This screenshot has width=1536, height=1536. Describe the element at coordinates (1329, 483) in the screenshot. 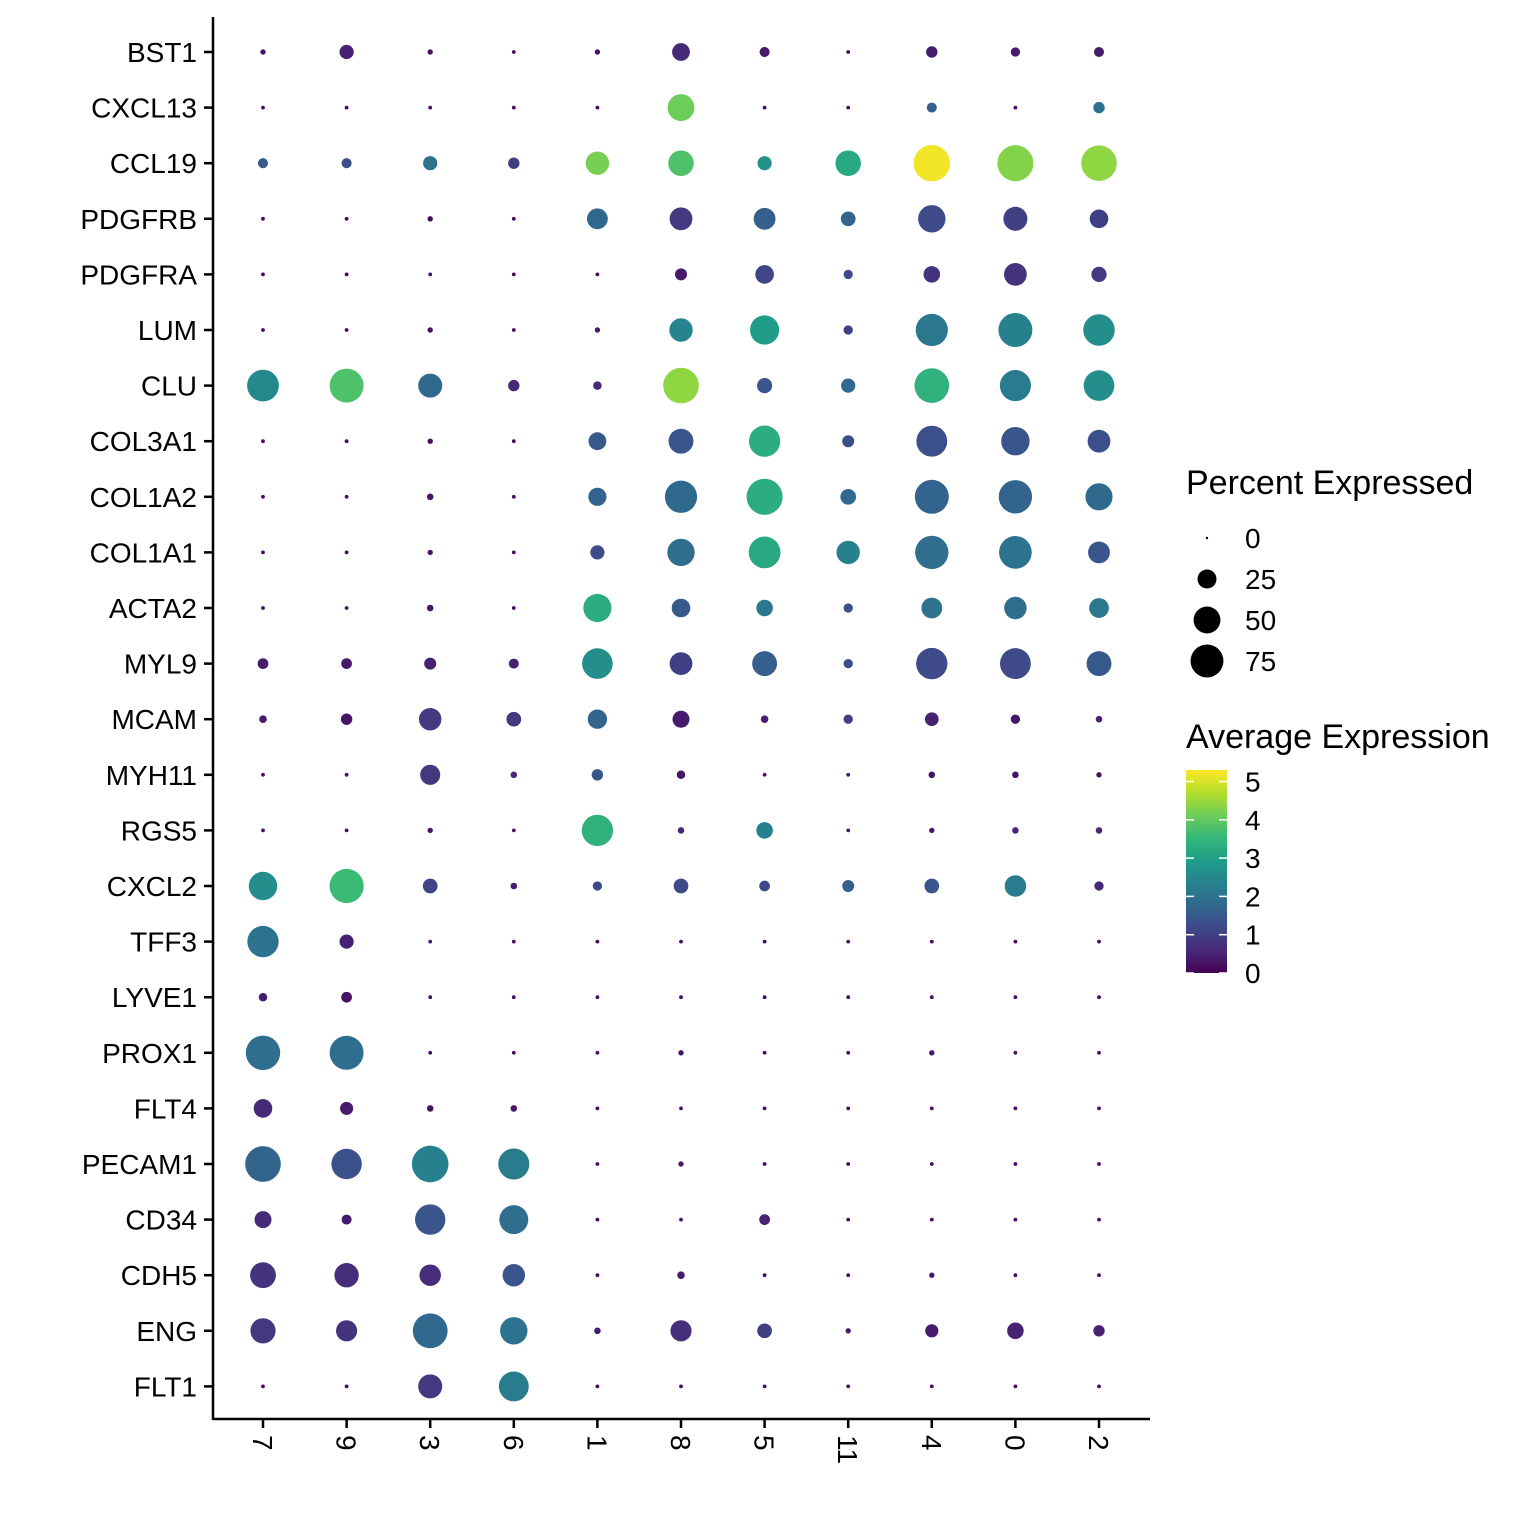

I see `size-legend-title: Percent Expressed` at that location.